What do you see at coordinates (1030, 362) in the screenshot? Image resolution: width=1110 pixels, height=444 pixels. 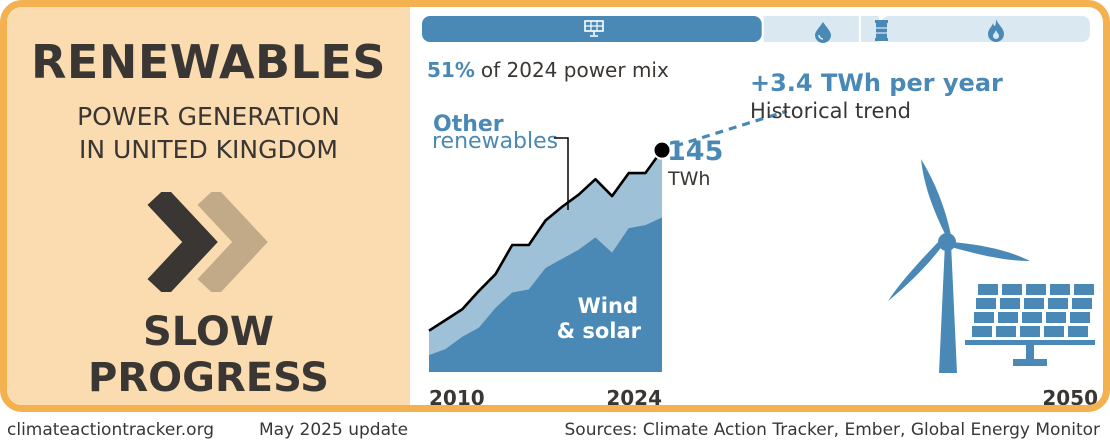 I see `solar-base` at bounding box center [1030, 362].